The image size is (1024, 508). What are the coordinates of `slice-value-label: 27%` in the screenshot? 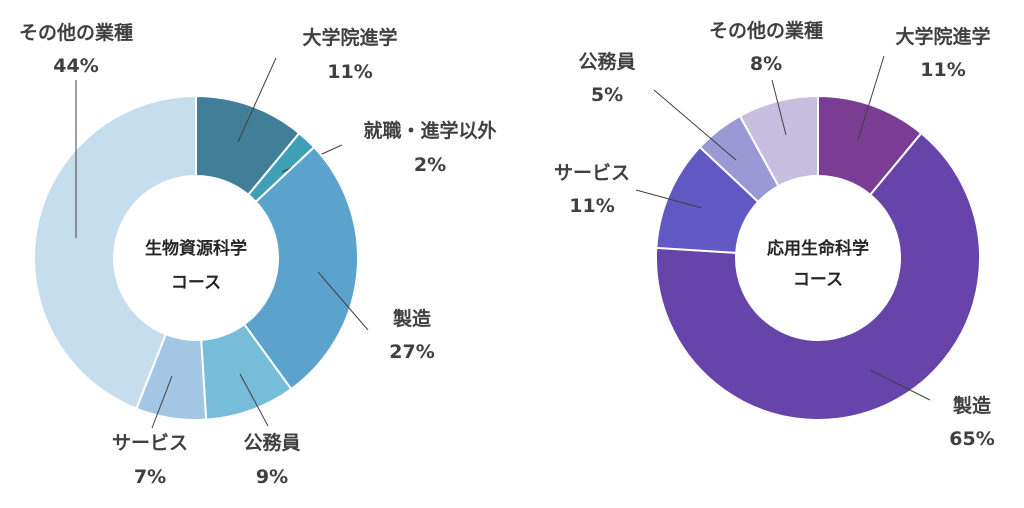 It's located at (411, 352).